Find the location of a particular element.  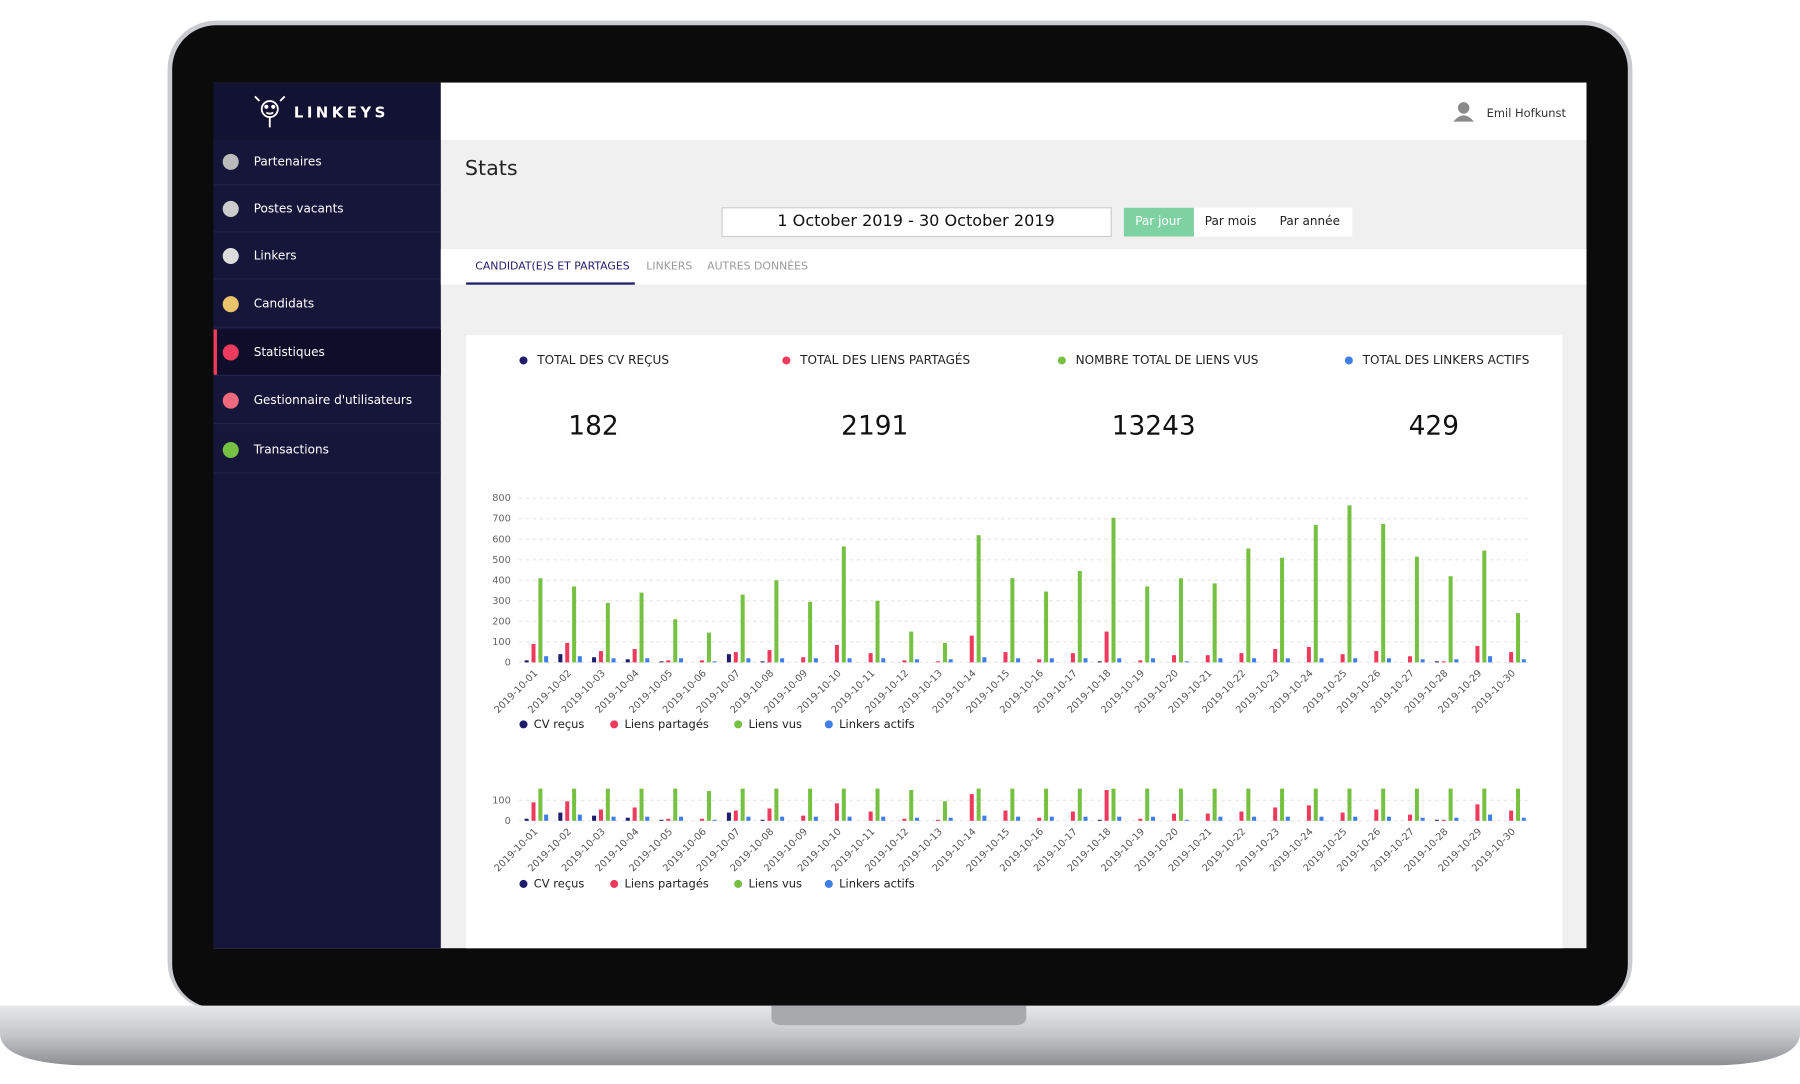

nav-active is located at coordinates (327, 352).